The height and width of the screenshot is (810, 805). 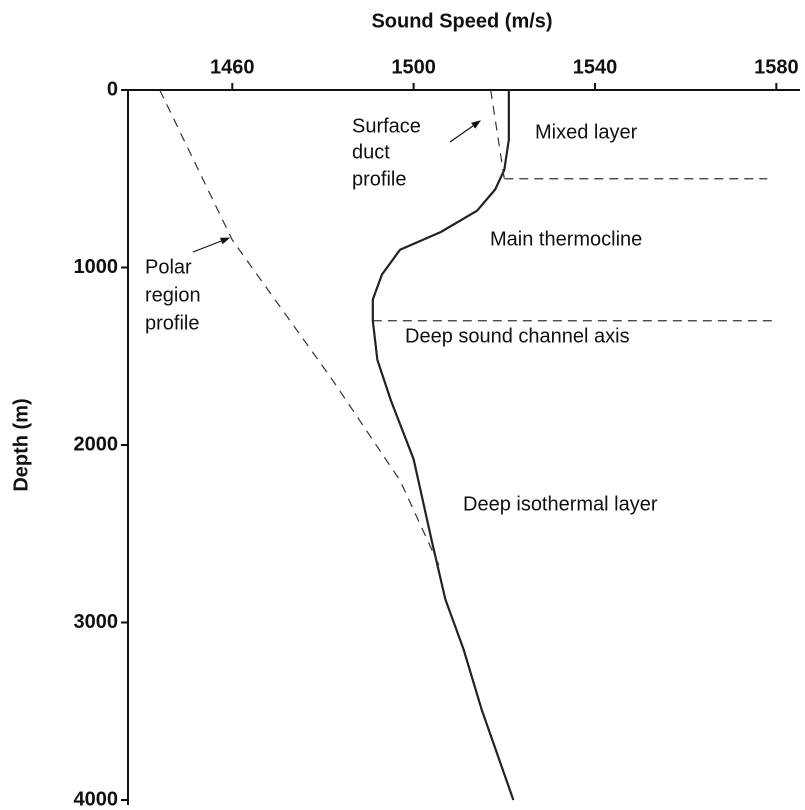 What do you see at coordinates (413, 67) in the screenshot?
I see `x-tick-label: 1500` at bounding box center [413, 67].